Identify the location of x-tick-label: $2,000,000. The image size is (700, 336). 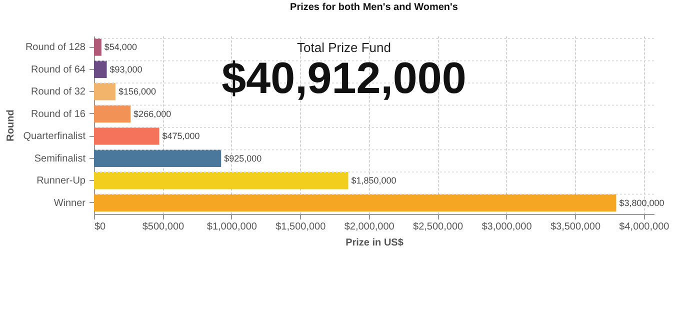
(369, 227).